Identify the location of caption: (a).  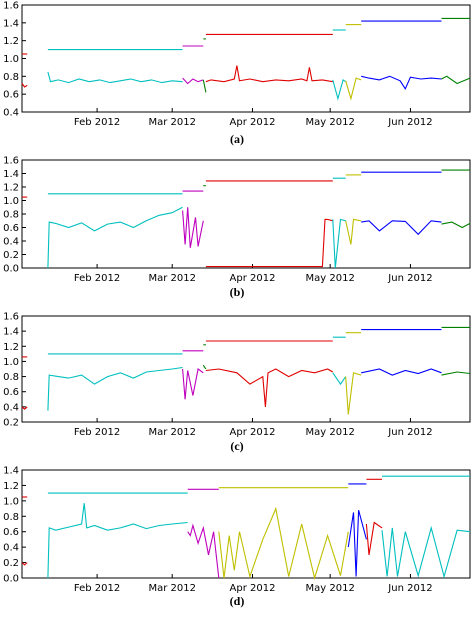
(237, 139).